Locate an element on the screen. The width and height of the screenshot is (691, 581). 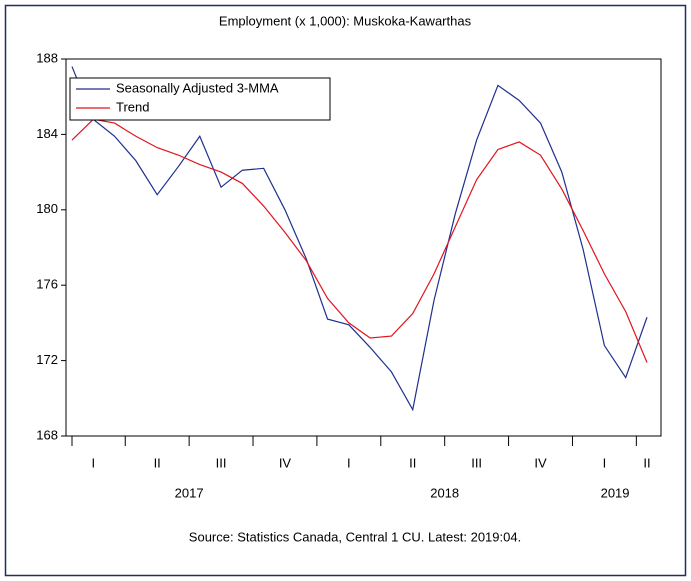
year-label: 2019 is located at coordinates (615, 492).